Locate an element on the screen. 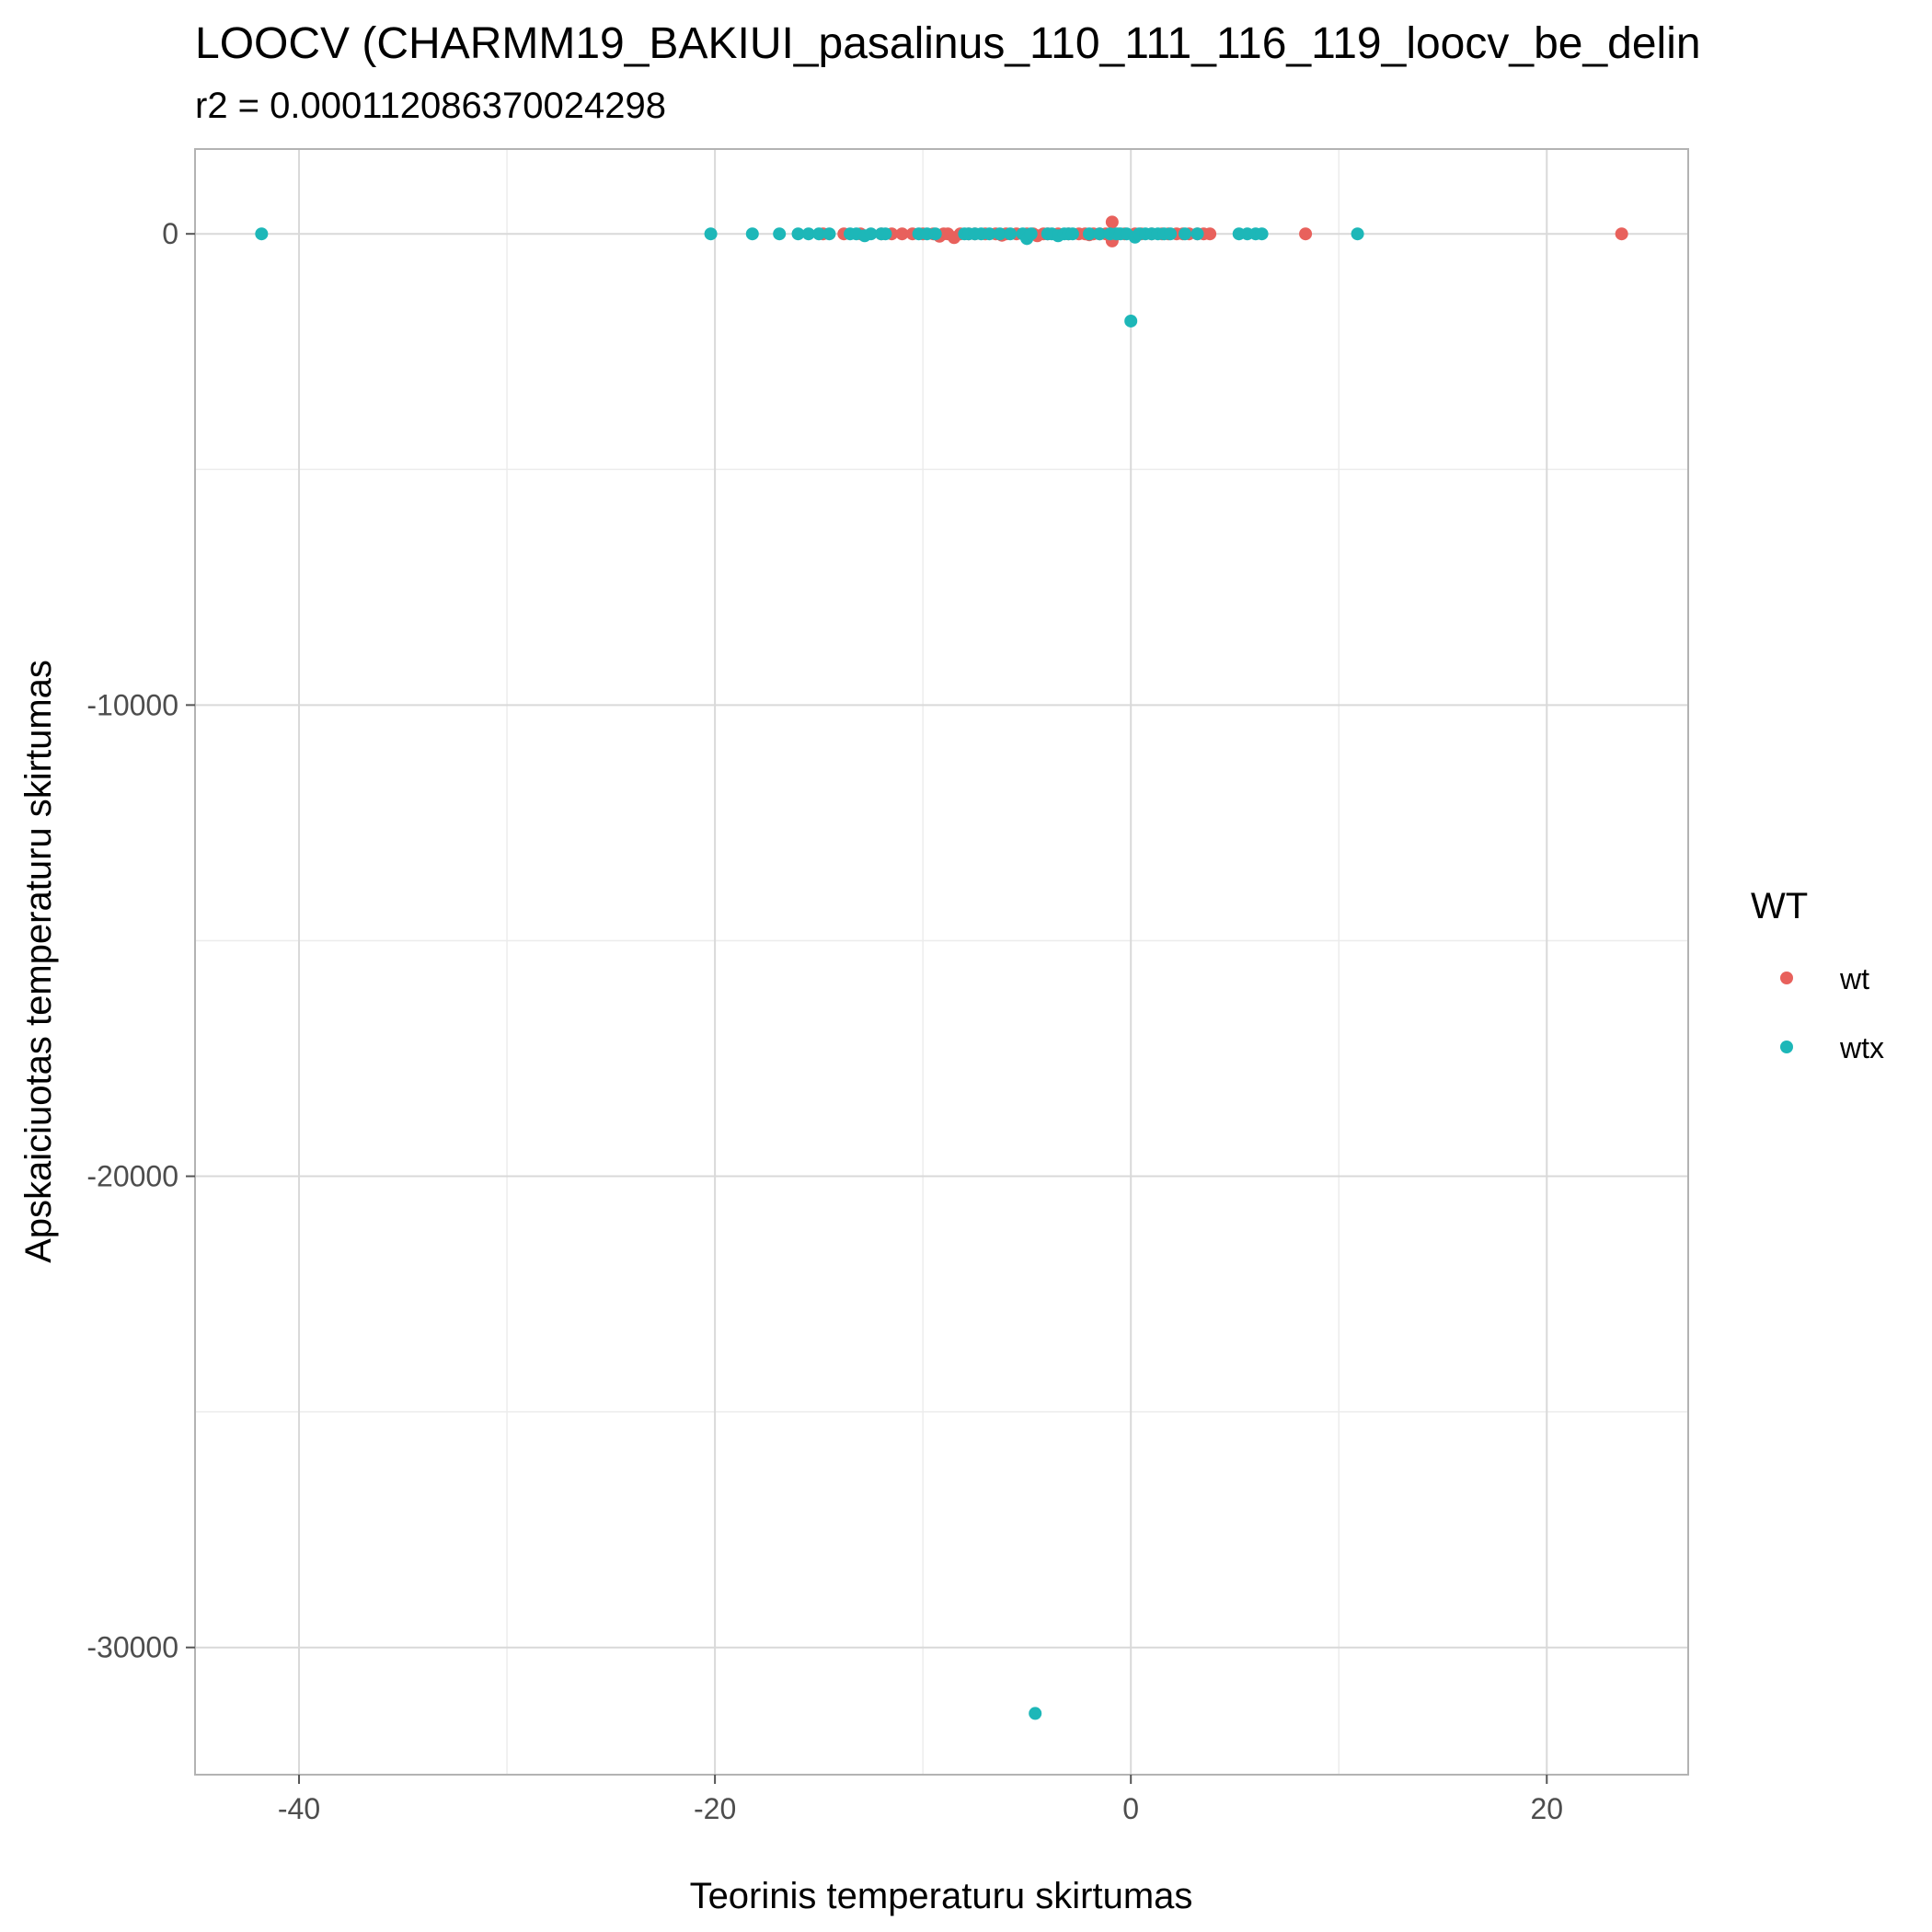 Image resolution: width=1932 pixels, height=1932 pixels. x-tick-label: -20 is located at coordinates (715, 1808).